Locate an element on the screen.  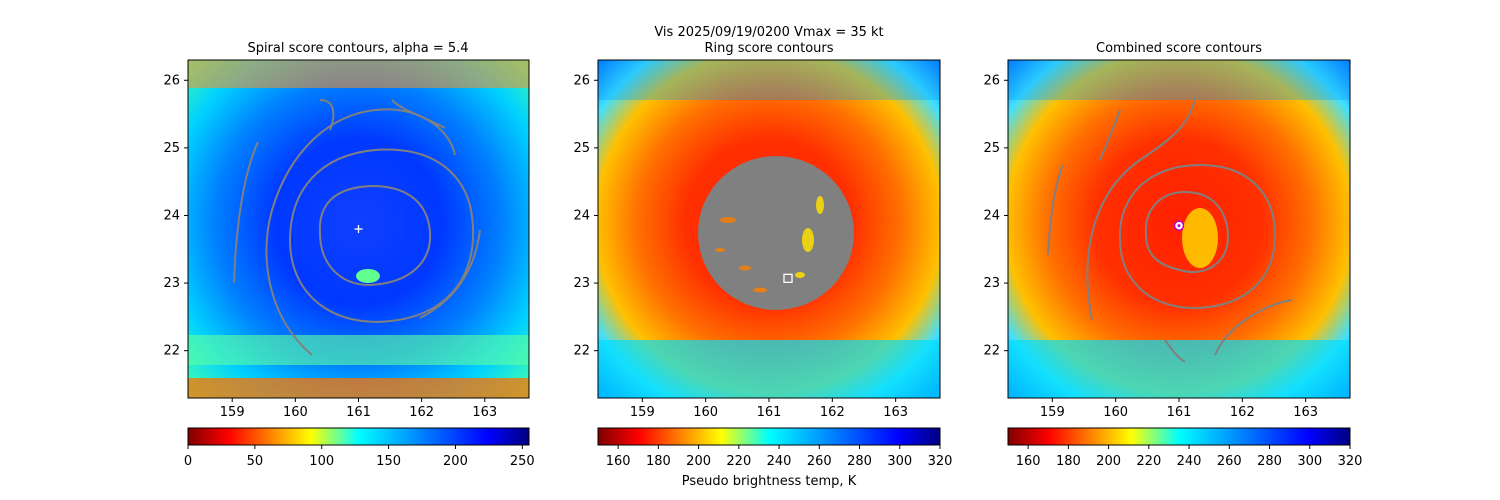
panel-title: Spiral score contours, alpha = 5.4 is located at coordinates (357, 48).